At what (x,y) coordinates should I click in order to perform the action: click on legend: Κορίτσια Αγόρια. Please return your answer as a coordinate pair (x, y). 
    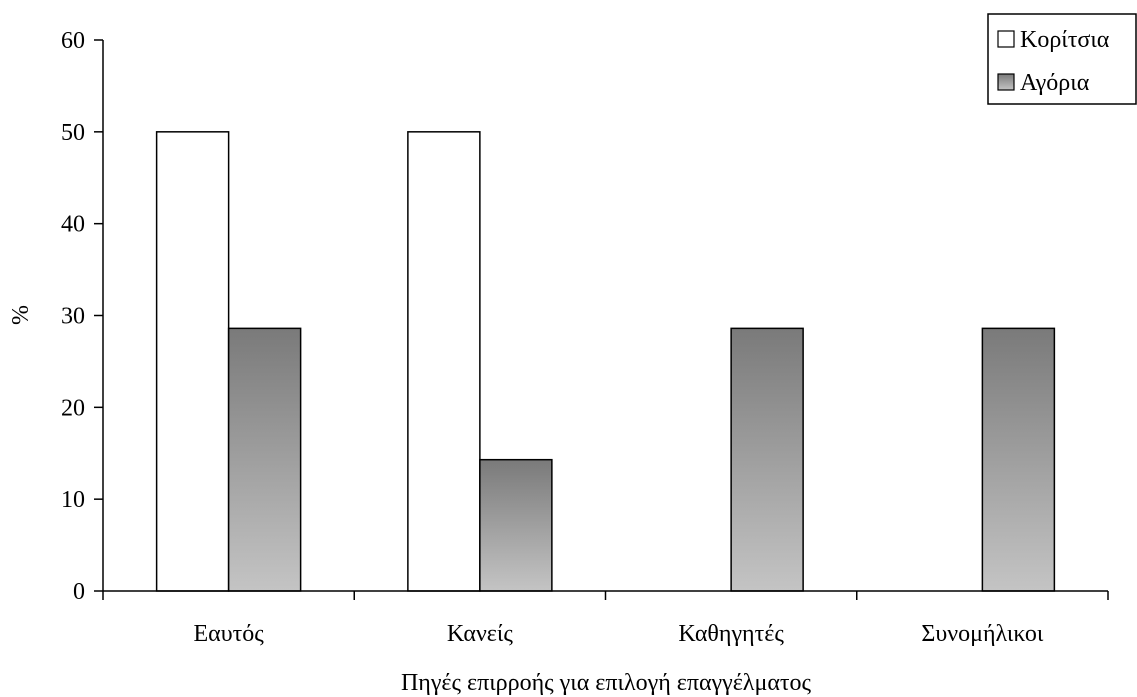
    Looking at the image, I should click on (1062, 59).